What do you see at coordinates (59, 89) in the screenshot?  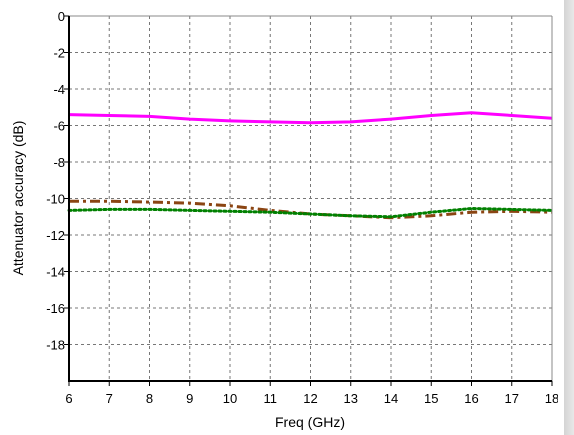 I see `y-tick-label: -4` at bounding box center [59, 89].